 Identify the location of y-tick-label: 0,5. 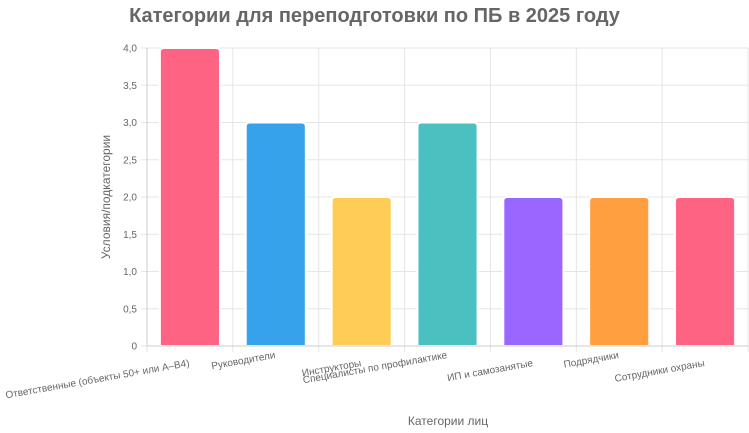
(130, 309).